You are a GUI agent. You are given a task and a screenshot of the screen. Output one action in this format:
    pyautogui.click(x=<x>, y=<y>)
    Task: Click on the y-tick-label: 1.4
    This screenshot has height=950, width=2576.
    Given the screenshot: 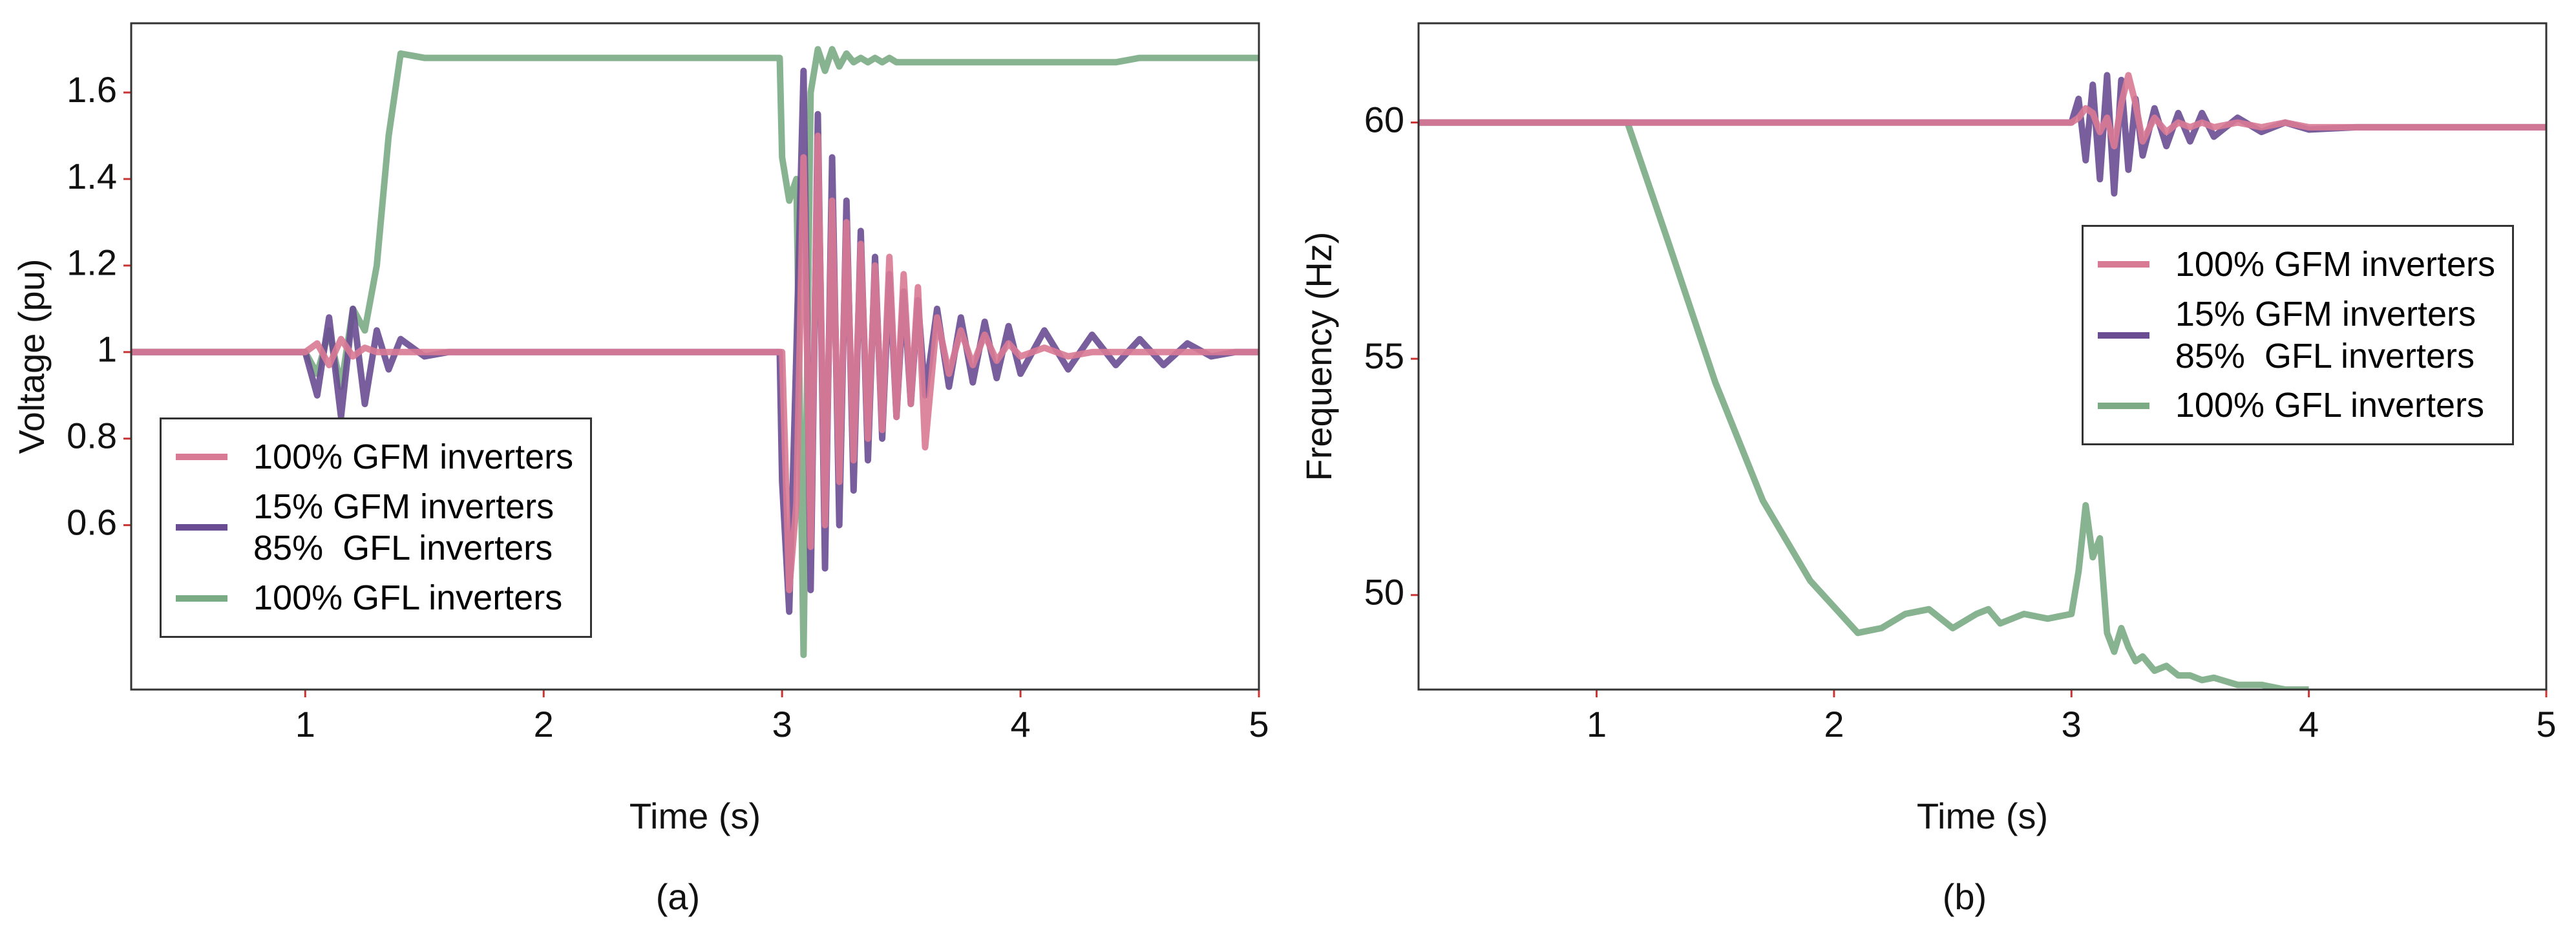 What is the action you would take?
    pyautogui.click(x=92, y=176)
    